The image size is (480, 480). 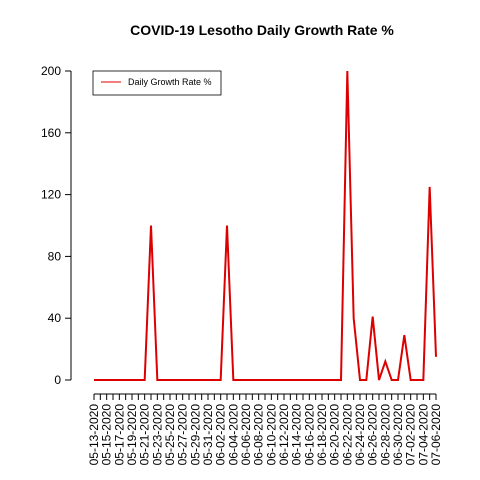 What do you see at coordinates (195, 435) in the screenshot?
I see `x-tick-label: 05-29-2020` at bounding box center [195, 435].